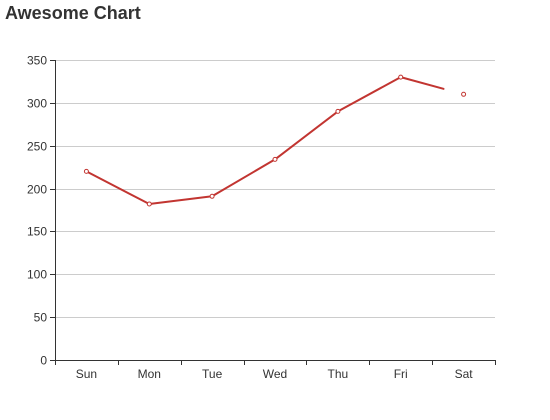 The width and height of the screenshot is (550, 420). What do you see at coordinates (338, 111) in the screenshot?
I see `data-point-thu` at bounding box center [338, 111].